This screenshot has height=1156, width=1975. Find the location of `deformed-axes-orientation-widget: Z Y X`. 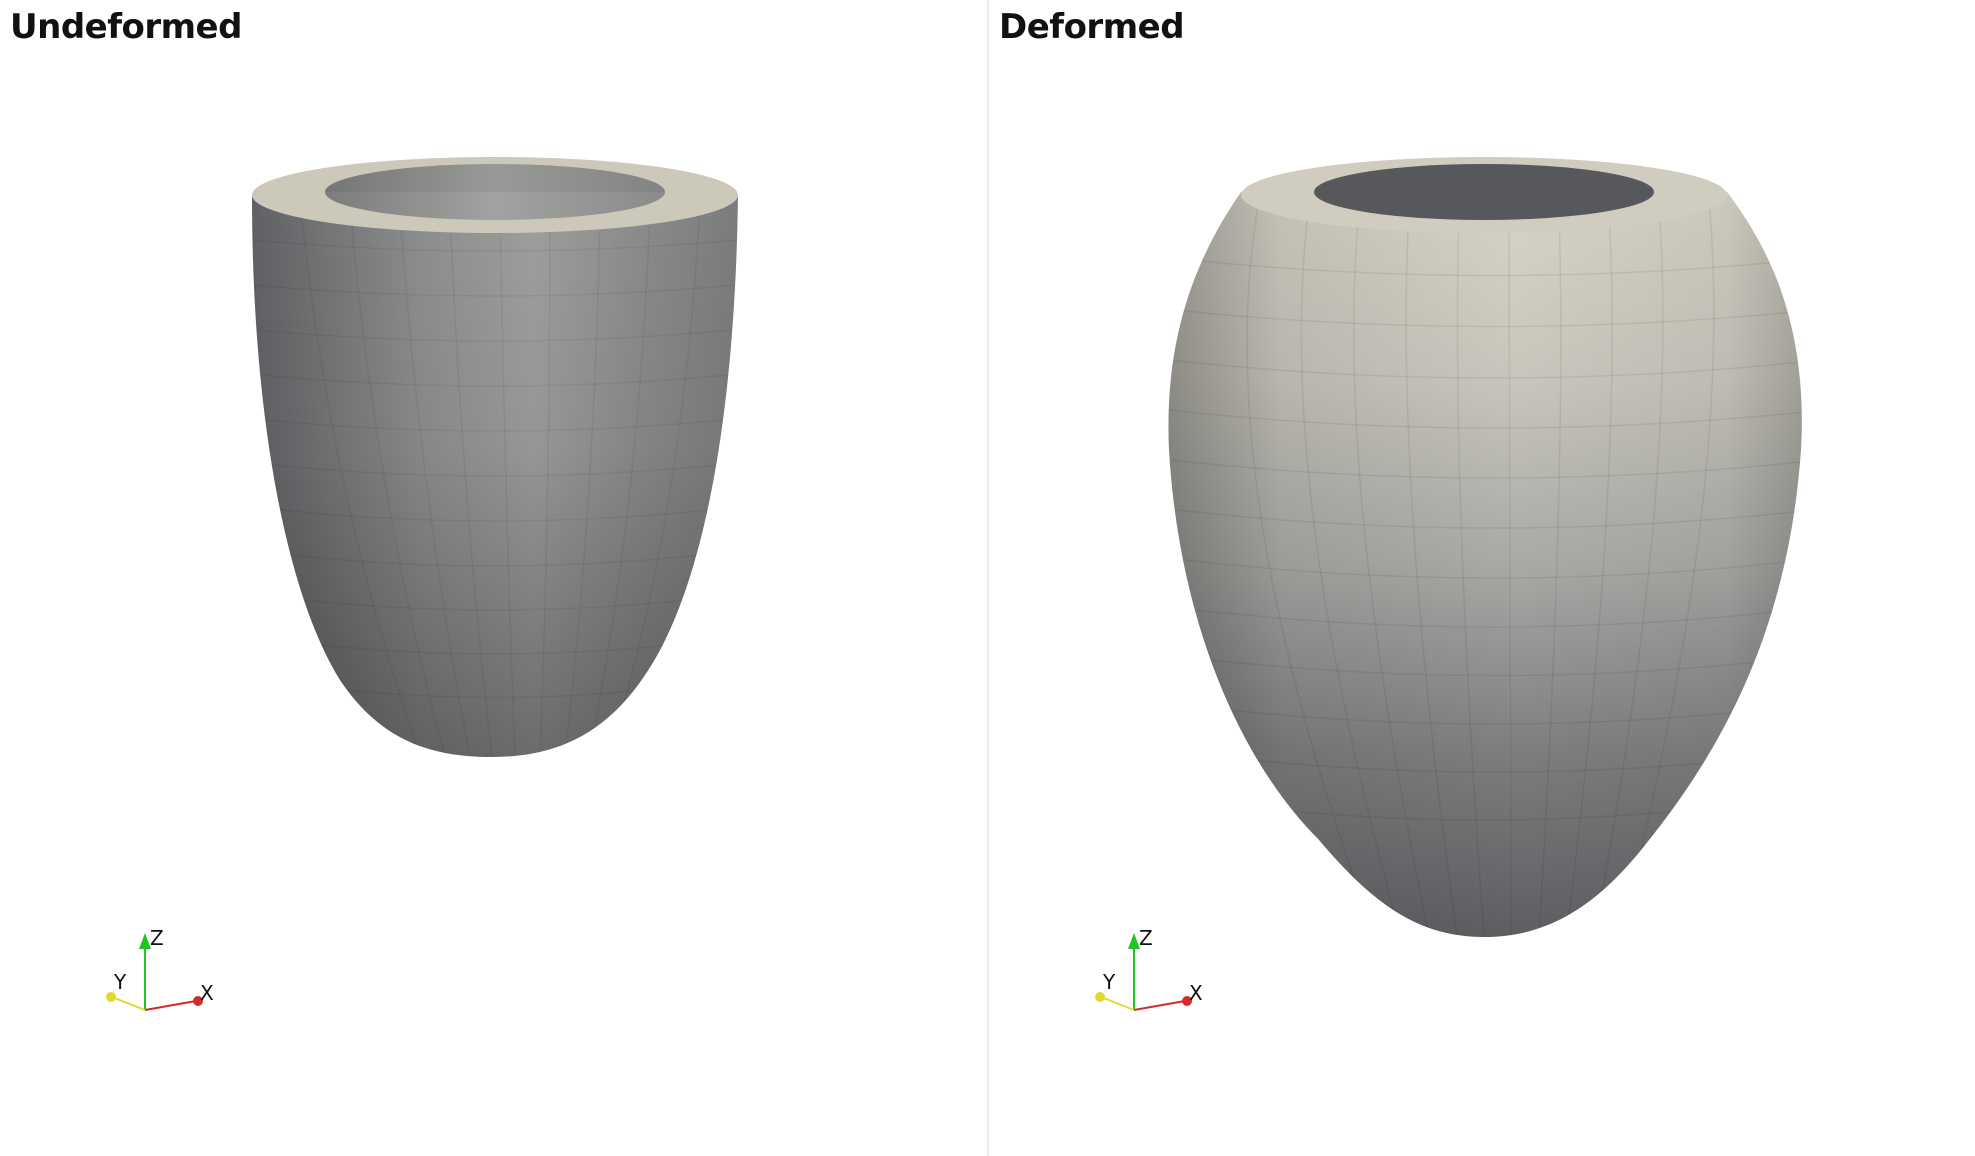

deformed-axes-orientation-widget: Z Y X is located at coordinates (1149, 968).